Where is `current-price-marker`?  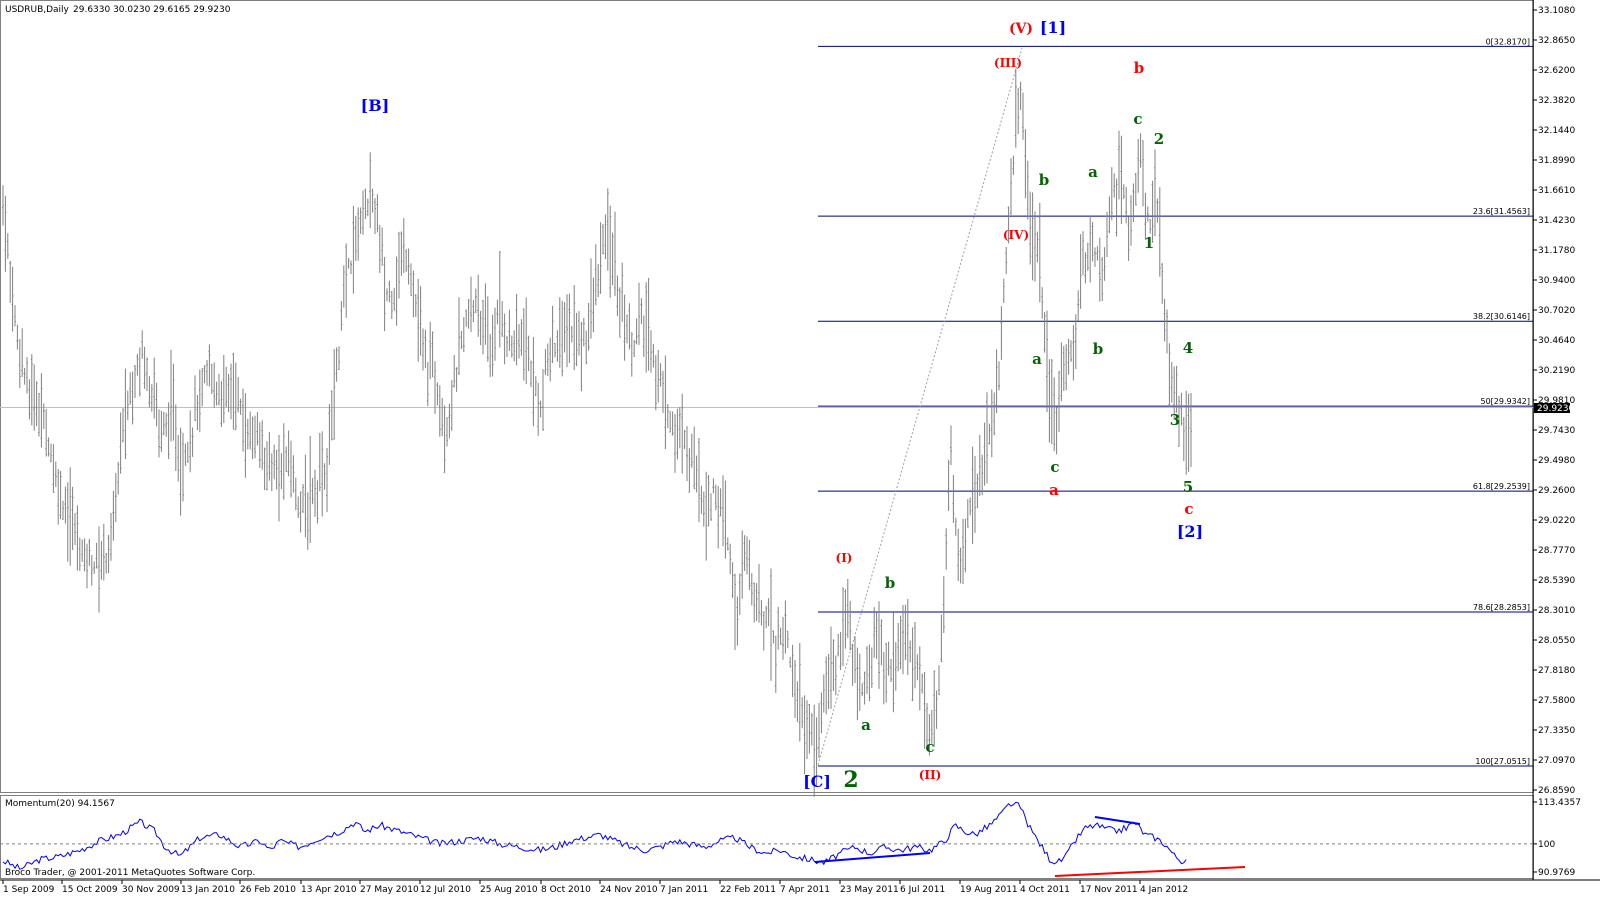 current-price-marker is located at coordinates (1552, 408).